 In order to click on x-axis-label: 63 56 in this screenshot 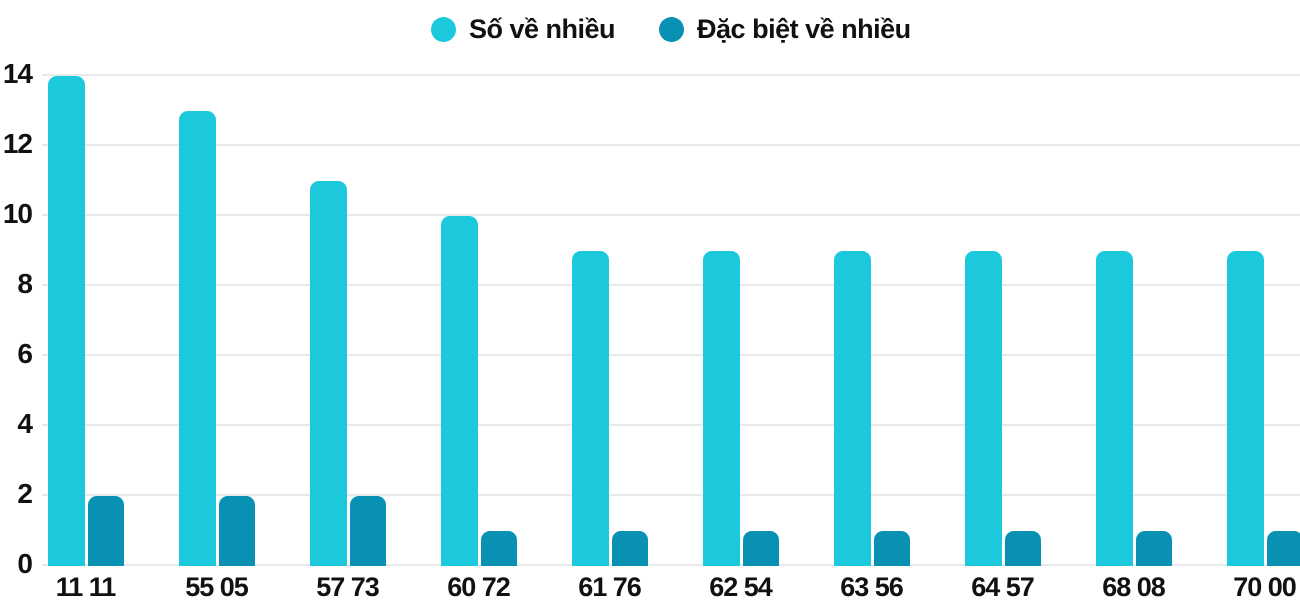, I will do `click(872, 586)`.